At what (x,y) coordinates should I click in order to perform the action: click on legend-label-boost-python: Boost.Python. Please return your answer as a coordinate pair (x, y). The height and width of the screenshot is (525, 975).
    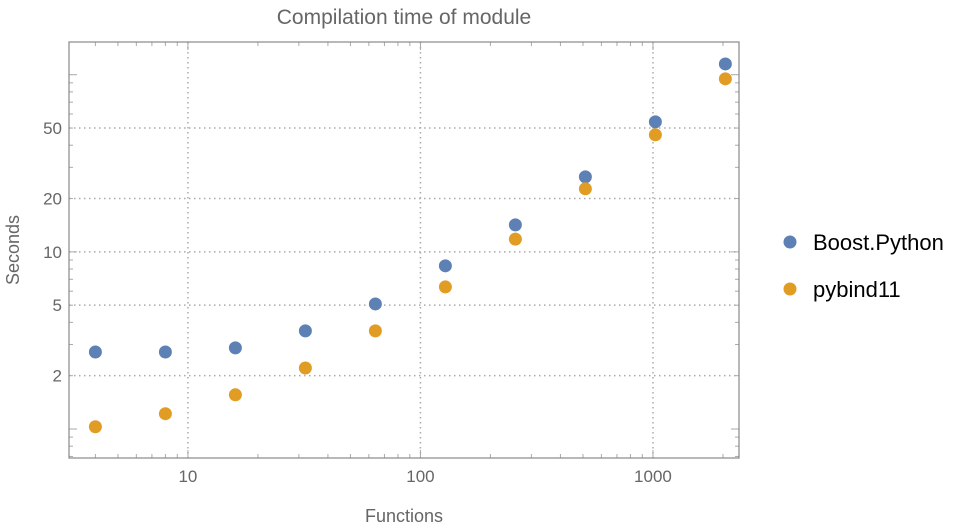
    Looking at the image, I should click on (878, 242).